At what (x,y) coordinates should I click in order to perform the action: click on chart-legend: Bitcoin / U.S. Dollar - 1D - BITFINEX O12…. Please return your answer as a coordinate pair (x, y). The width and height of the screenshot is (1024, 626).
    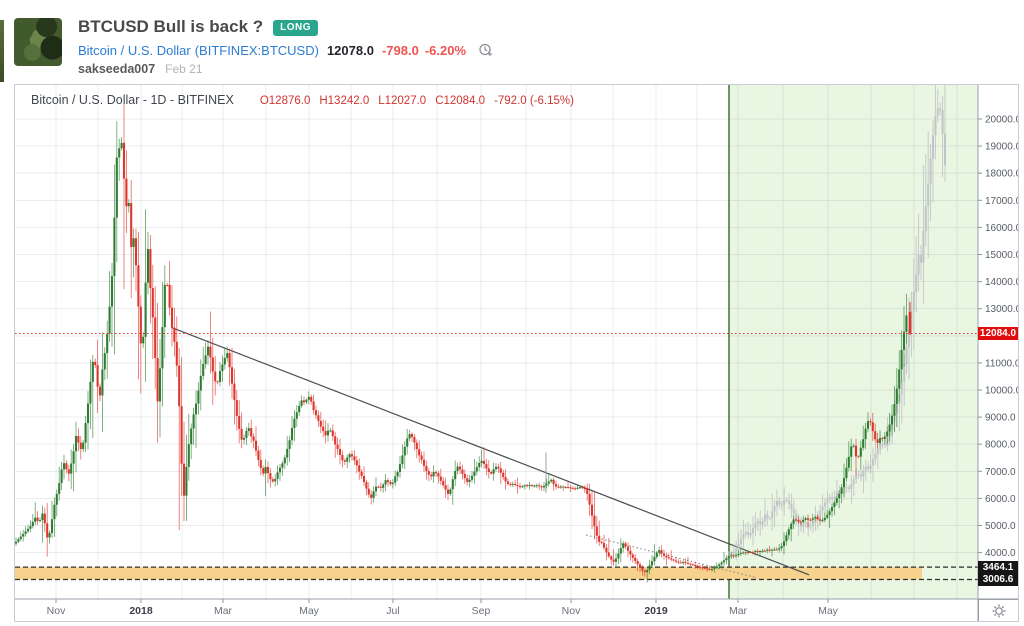
    Looking at the image, I should click on (307, 100).